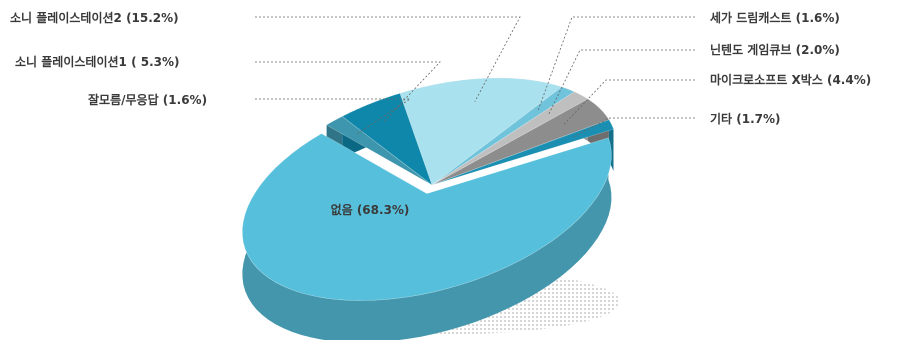  What do you see at coordinates (775, 49) in the screenshot?
I see `pie-label-2: 닌텐도 게임큐브 (2.0%)` at bounding box center [775, 49].